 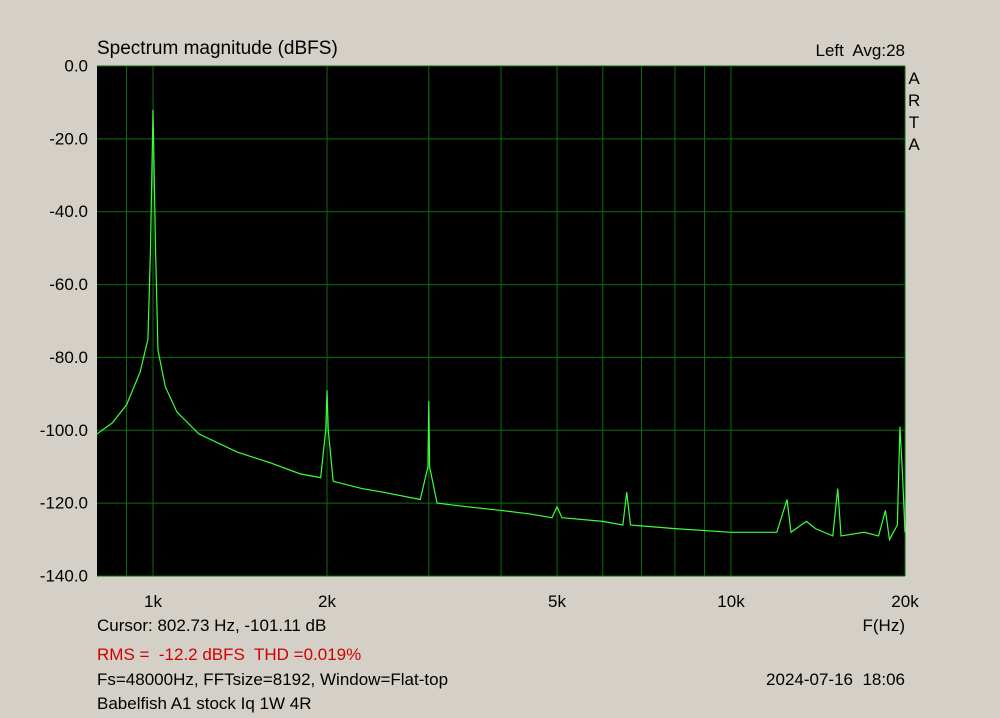 I want to click on x-tick-label: 20k, so click(x=905, y=601).